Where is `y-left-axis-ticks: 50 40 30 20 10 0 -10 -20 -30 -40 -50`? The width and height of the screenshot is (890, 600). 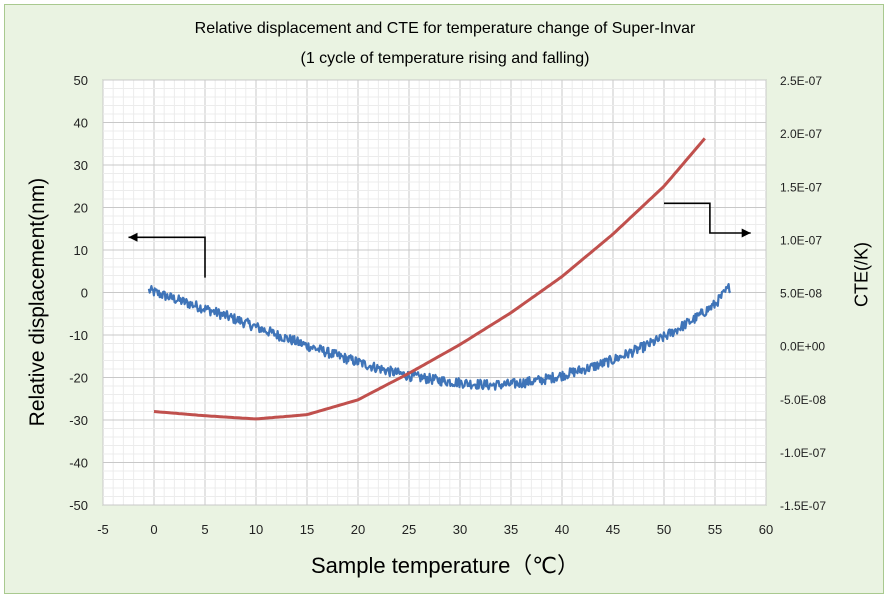 y-left-axis-ticks: 50 40 30 20 10 0 -10 -20 -30 -40 -50 is located at coordinates (78, 293).